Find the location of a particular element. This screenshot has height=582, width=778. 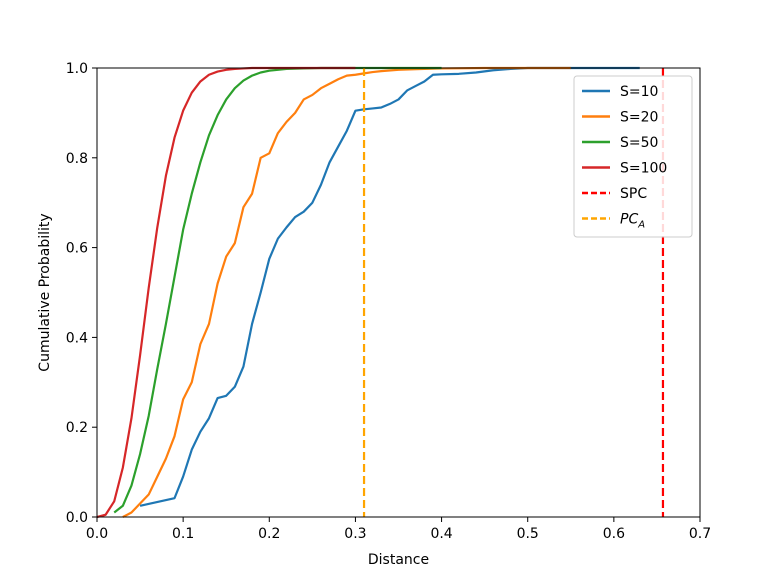

legend-label-s-10: S=10 is located at coordinates (639, 92).